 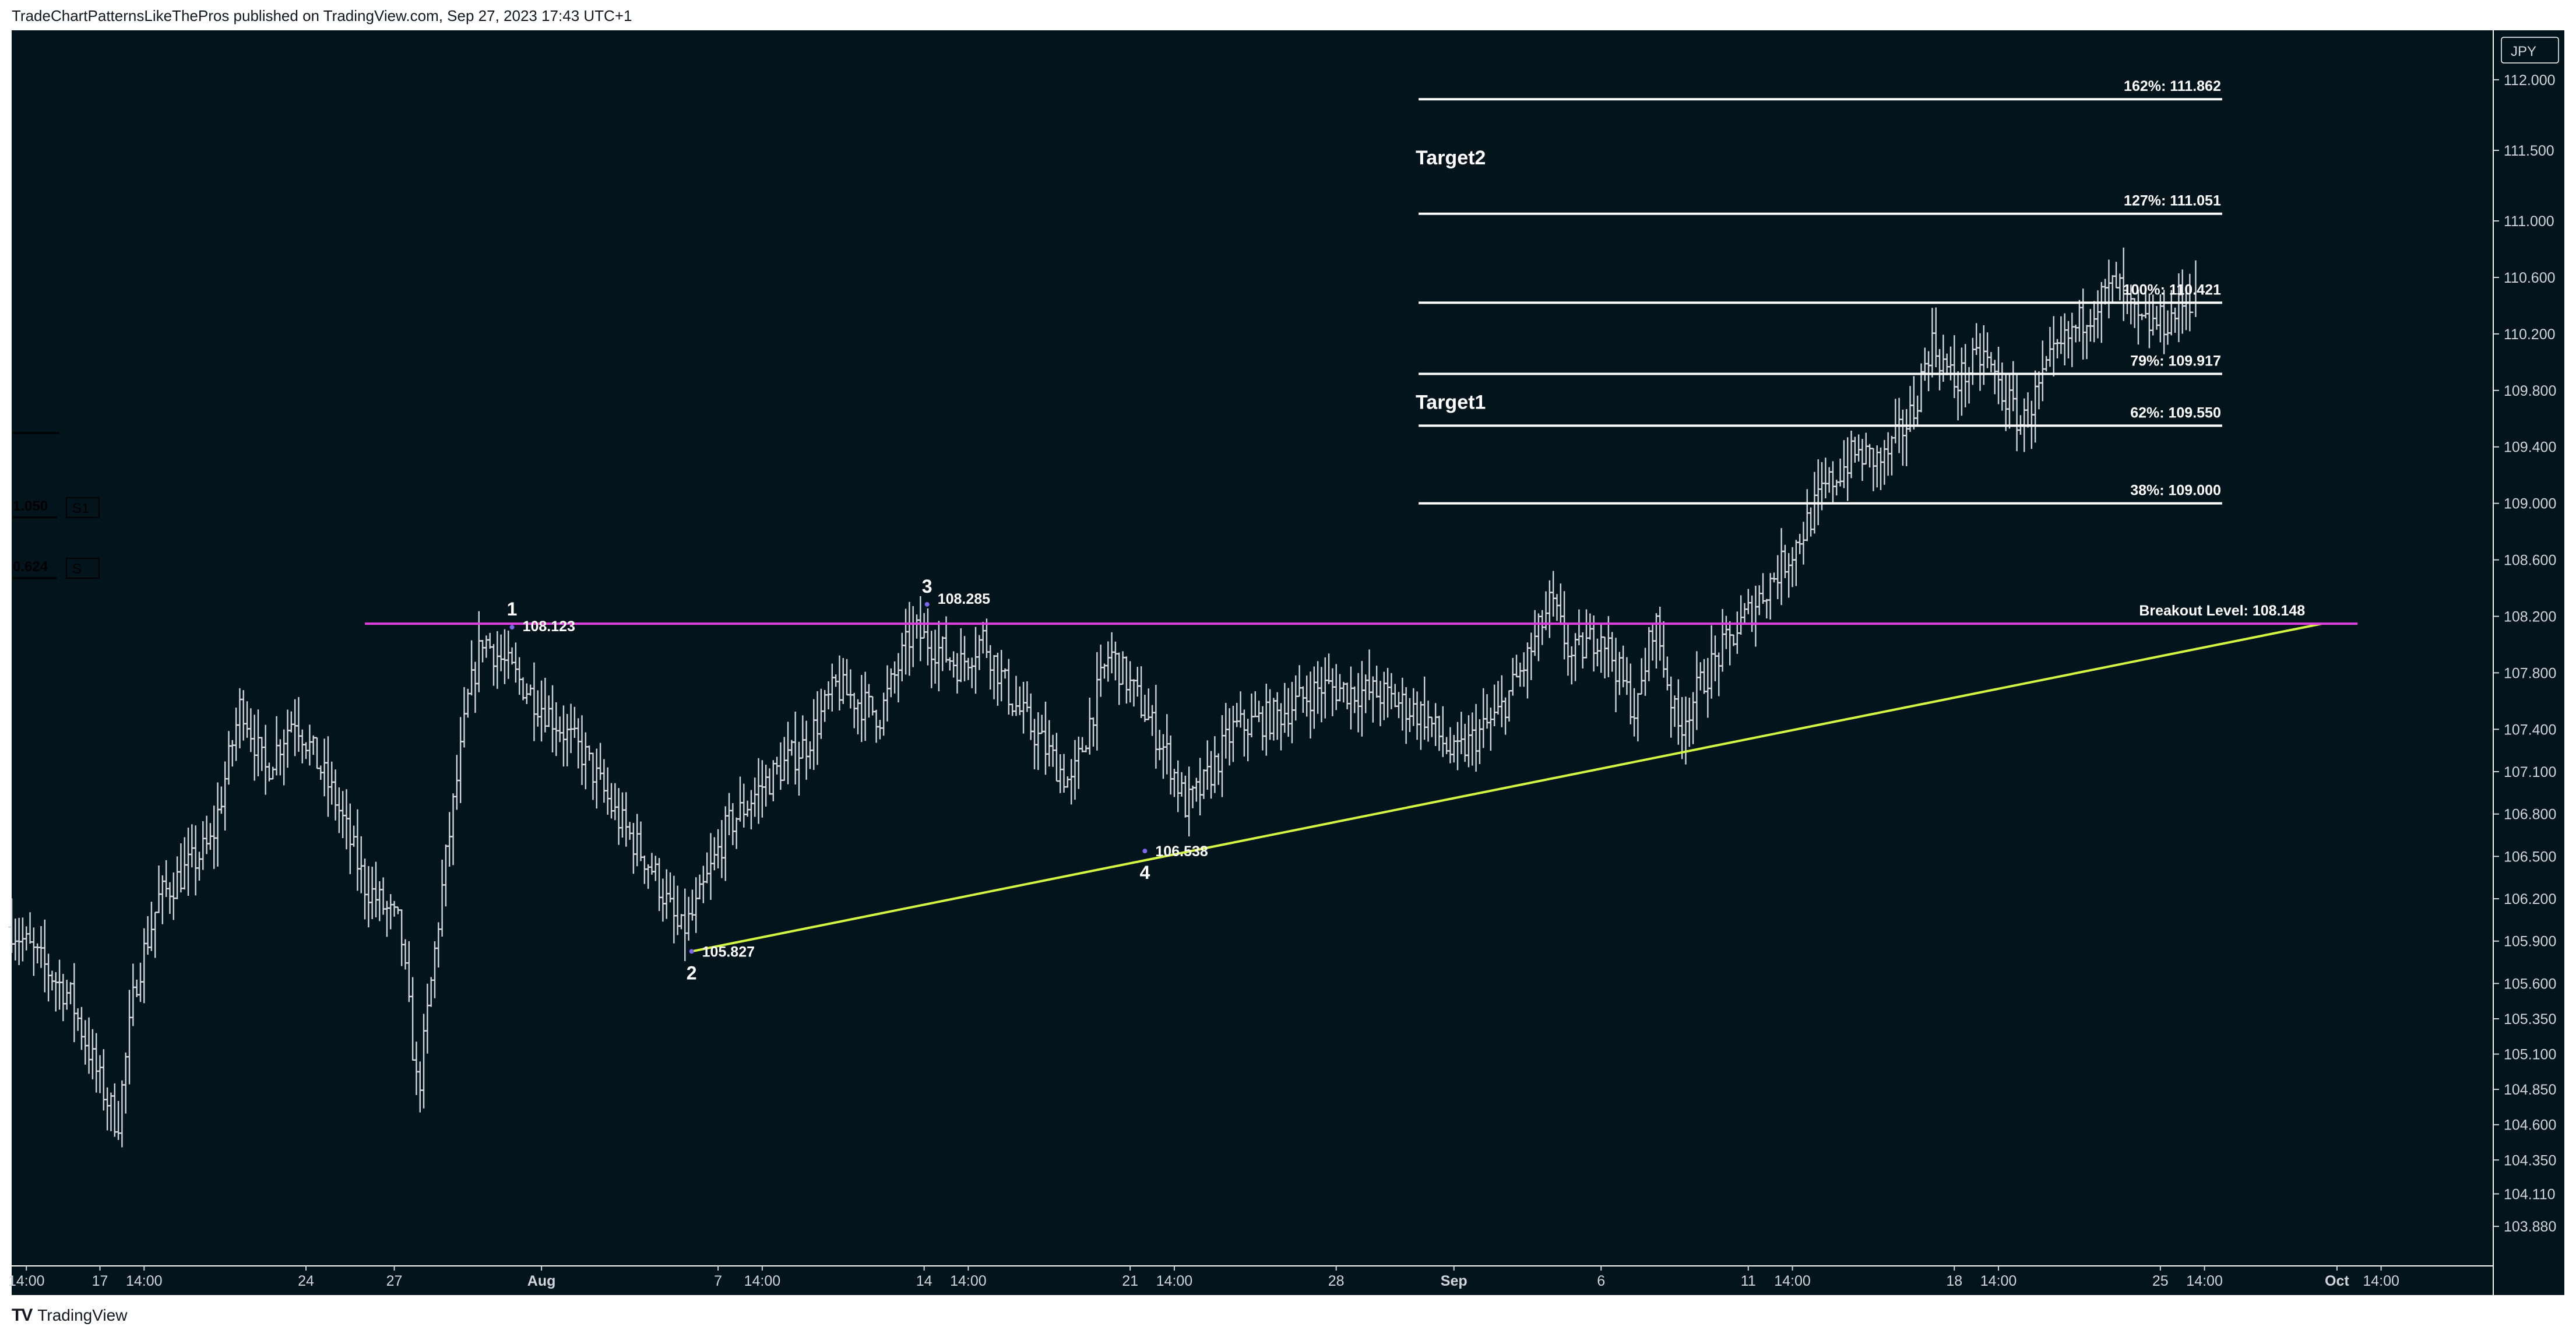 What do you see at coordinates (2530, 278) in the screenshot?
I see `price-tick-label: 110.600` at bounding box center [2530, 278].